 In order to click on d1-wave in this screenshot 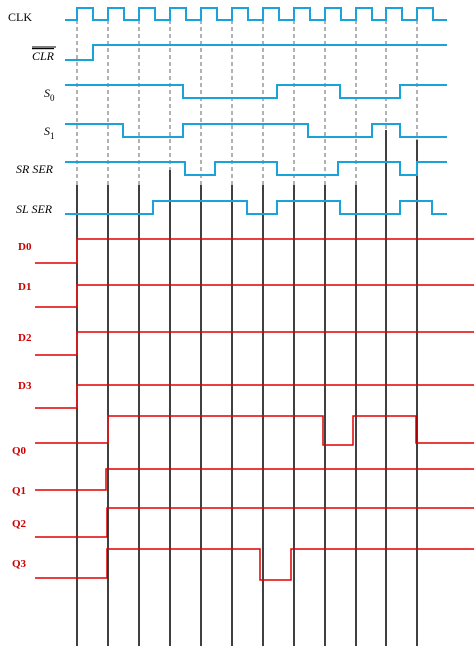, I will do `click(254, 296)`.